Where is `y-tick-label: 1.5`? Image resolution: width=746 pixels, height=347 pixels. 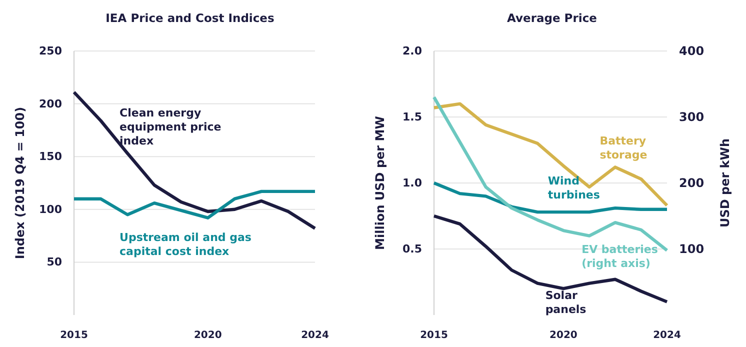 y-tick-label: 1.5 is located at coordinates (412, 117).